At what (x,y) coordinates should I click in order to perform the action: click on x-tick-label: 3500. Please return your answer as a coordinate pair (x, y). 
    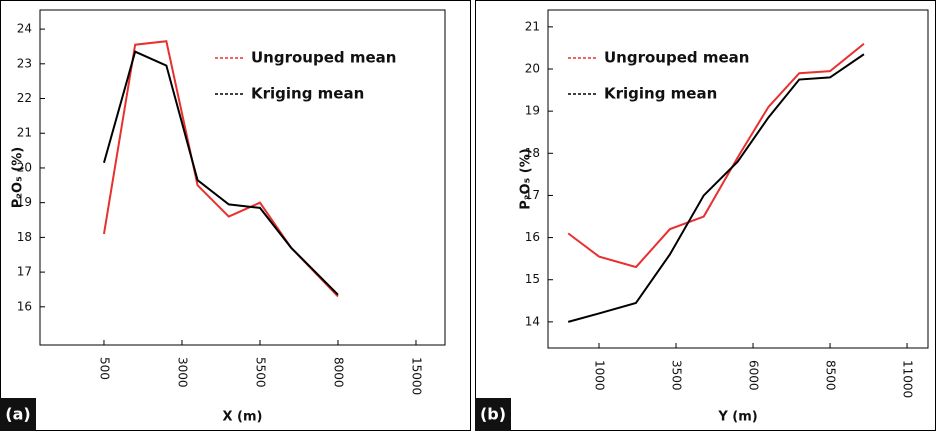
    Looking at the image, I should click on (677, 375).